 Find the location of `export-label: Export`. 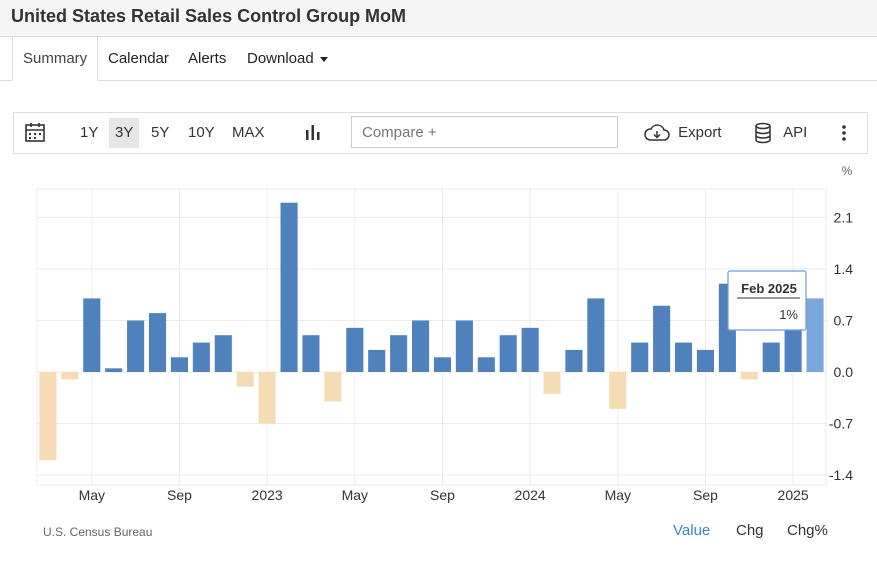

export-label: Export is located at coordinates (700, 132).